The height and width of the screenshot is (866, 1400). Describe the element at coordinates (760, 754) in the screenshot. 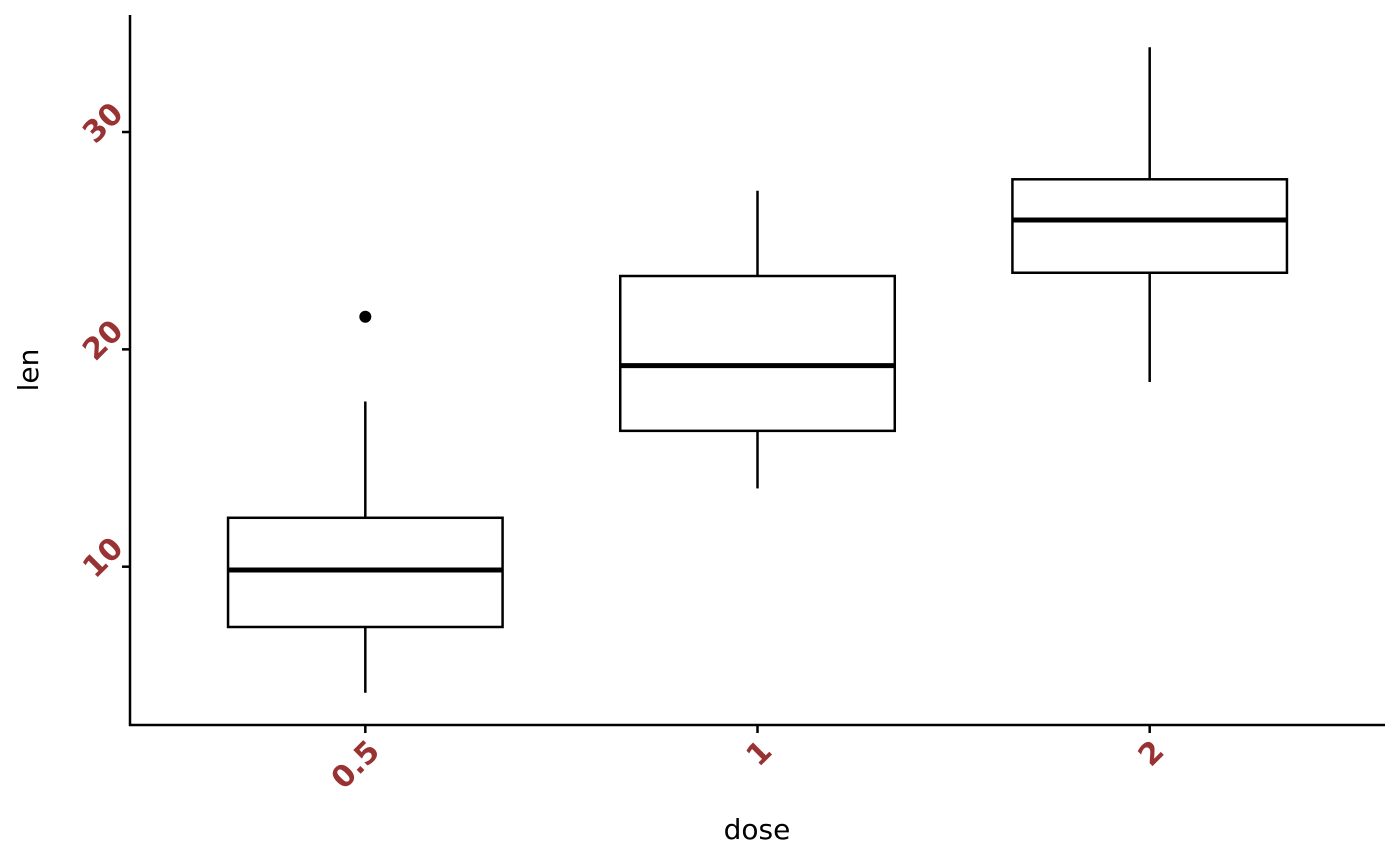

I see `x-tick-label: 1` at that location.